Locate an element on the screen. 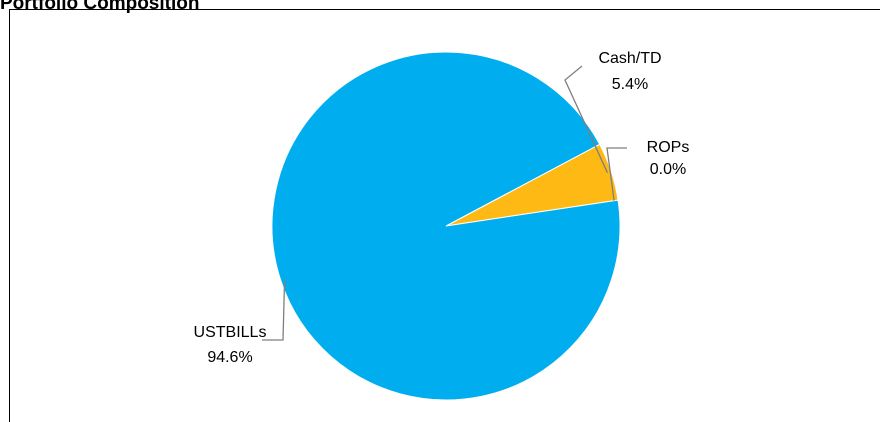  rops-label: ROPs is located at coordinates (668, 147).